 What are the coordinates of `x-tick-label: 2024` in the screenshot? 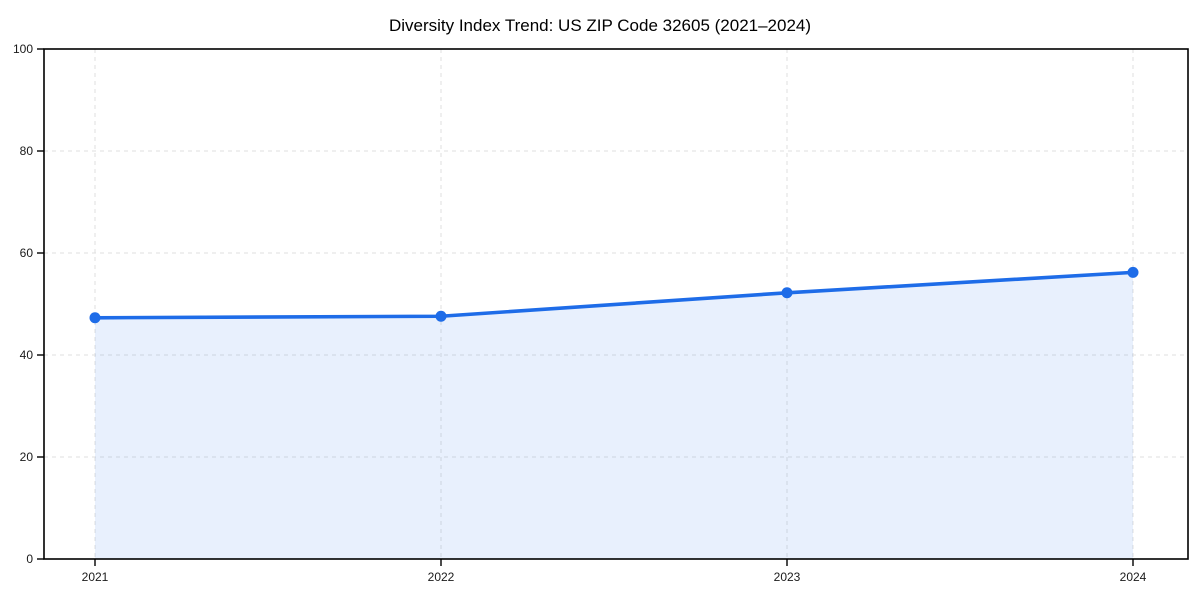 It's located at (1133, 577).